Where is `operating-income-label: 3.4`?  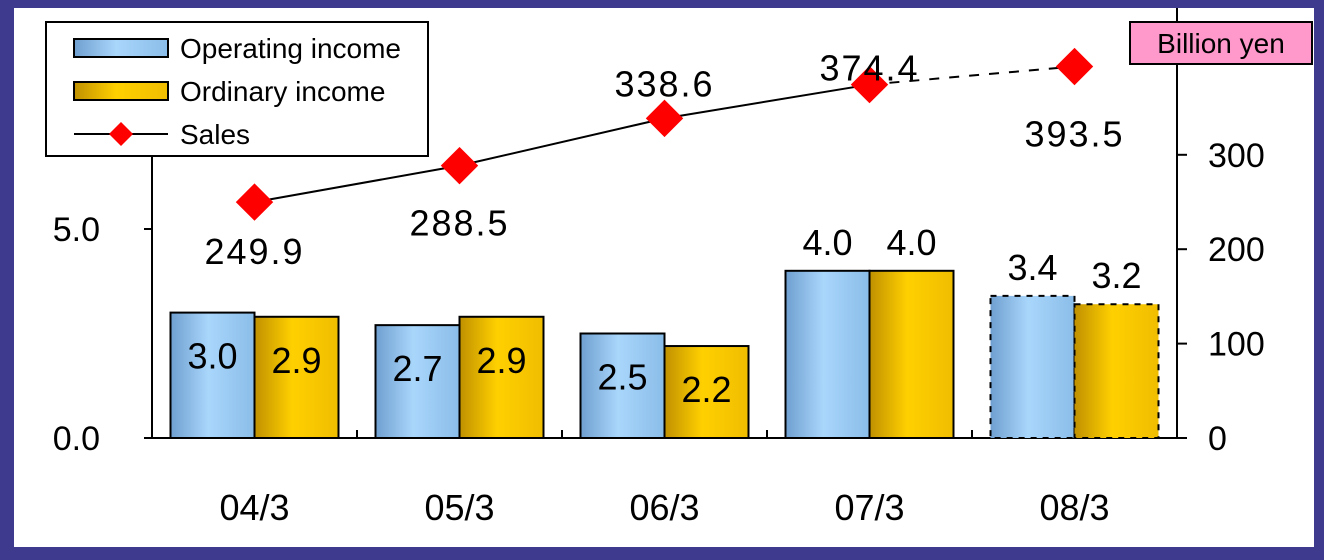 operating-income-label: 3.4 is located at coordinates (1032, 267).